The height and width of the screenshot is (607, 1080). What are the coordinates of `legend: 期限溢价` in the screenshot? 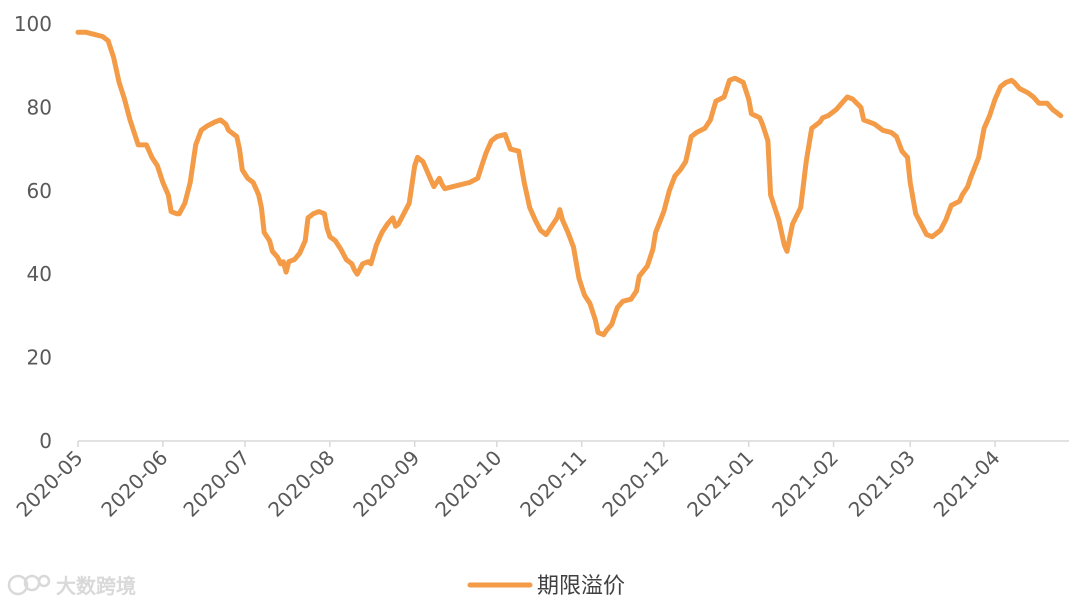 It's located at (546, 586).